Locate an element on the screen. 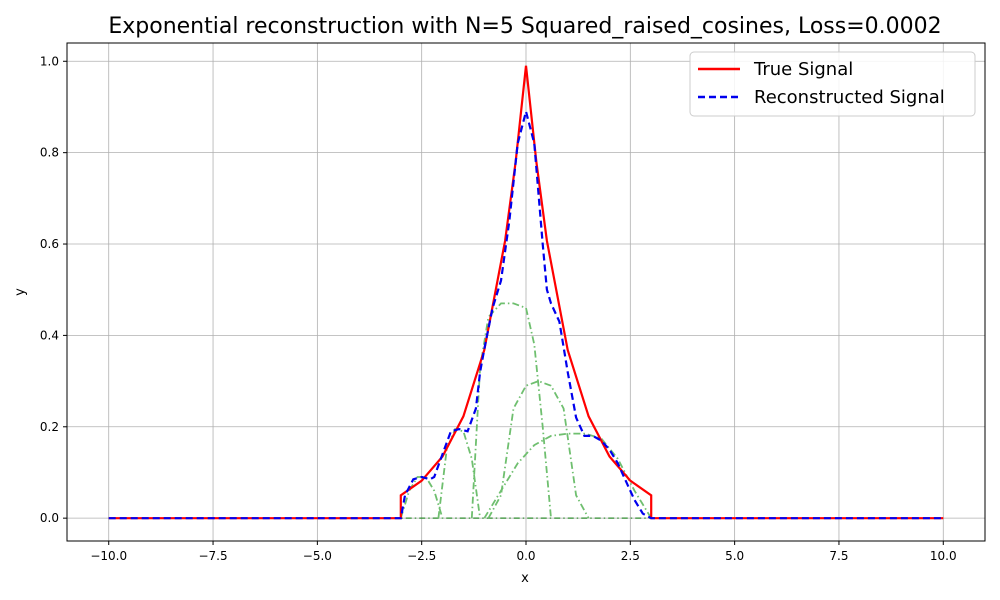  y-axis-label: y is located at coordinates (20, 292).